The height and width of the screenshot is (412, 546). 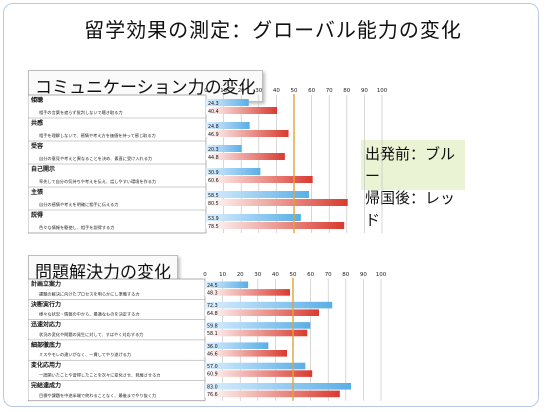 What do you see at coordinates (37, 215) in the screenshot?
I see `category-name: 説得` at bounding box center [37, 215].